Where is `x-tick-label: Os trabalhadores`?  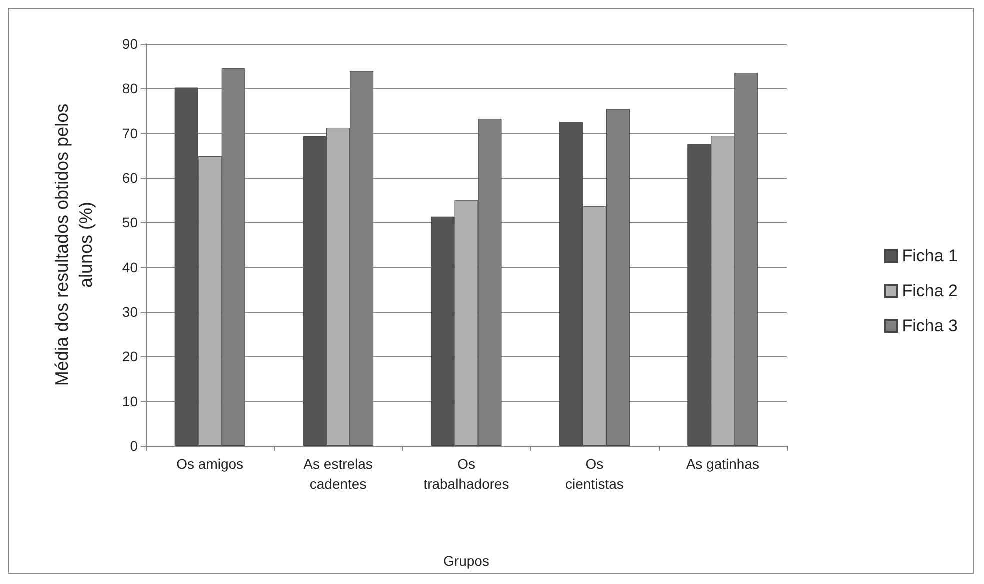
x-tick-label: Os trabalhadores is located at coordinates (467, 474).